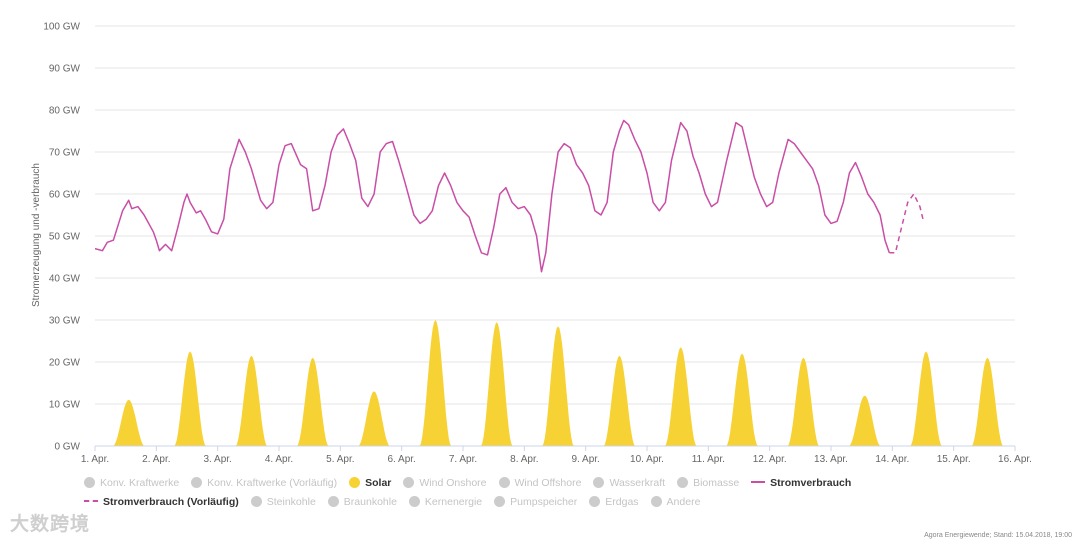 The height and width of the screenshot is (543, 1080). Describe the element at coordinates (65, 237) in the screenshot. I see `y-tick-label: 50 GW` at that location.